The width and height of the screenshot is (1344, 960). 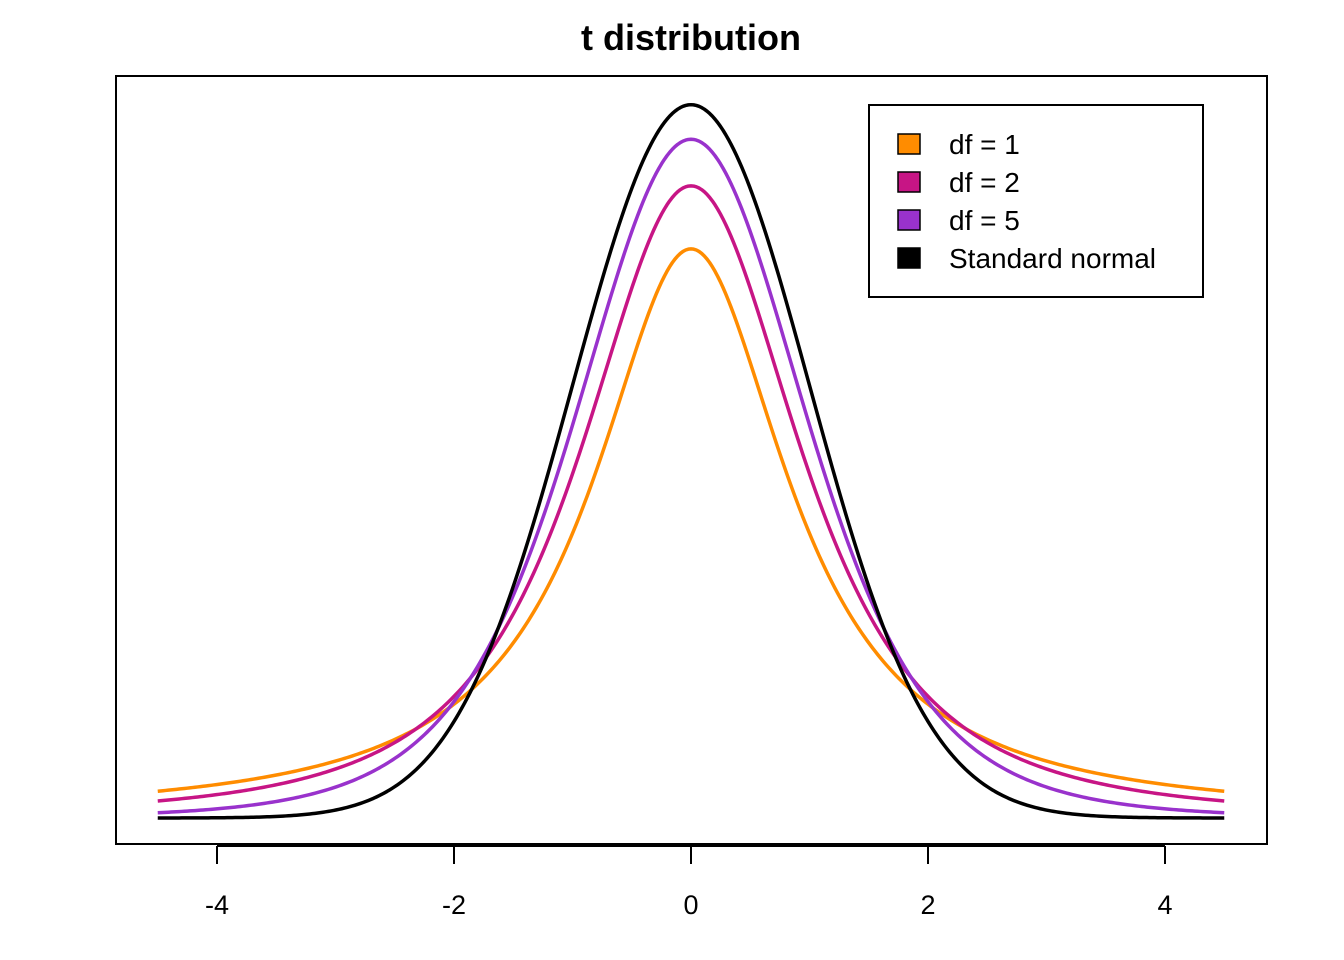 I want to click on x-tick-label: 0, so click(x=690, y=905).